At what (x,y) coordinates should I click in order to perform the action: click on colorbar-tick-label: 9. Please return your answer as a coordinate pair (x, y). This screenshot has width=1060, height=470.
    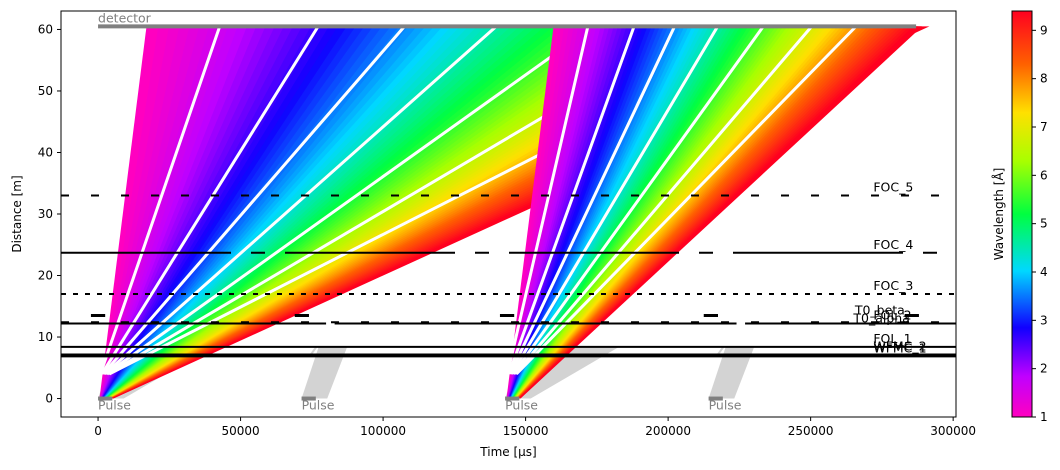
    Looking at the image, I should click on (1044, 30).